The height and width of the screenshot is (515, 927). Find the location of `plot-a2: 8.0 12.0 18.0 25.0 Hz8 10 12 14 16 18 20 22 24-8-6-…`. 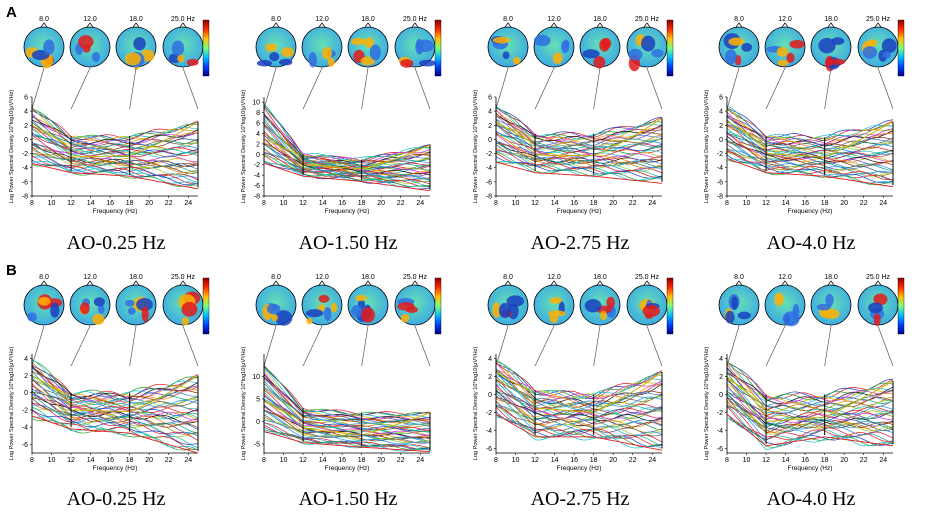

plot-a2: 8.0 12.0 18.0 25.0 Hz8 10 12 14 16 18 20 22 24-8-6-… is located at coordinates (341, 115).